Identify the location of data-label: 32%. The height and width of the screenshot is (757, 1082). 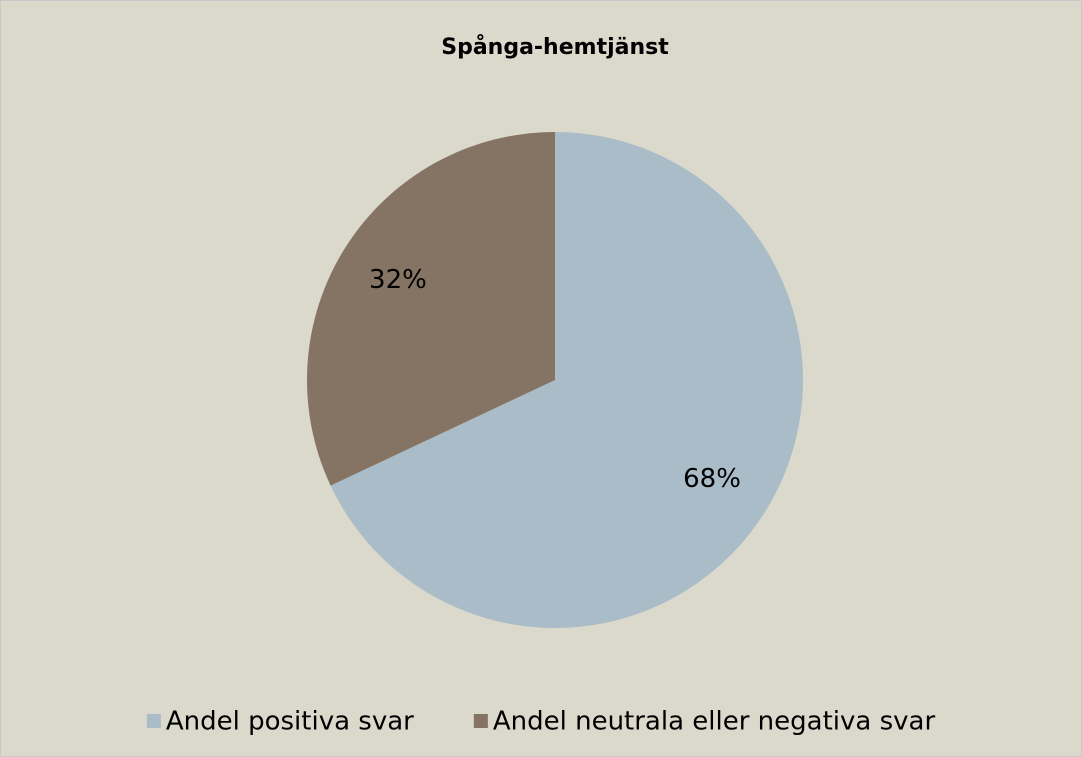
(398, 280).